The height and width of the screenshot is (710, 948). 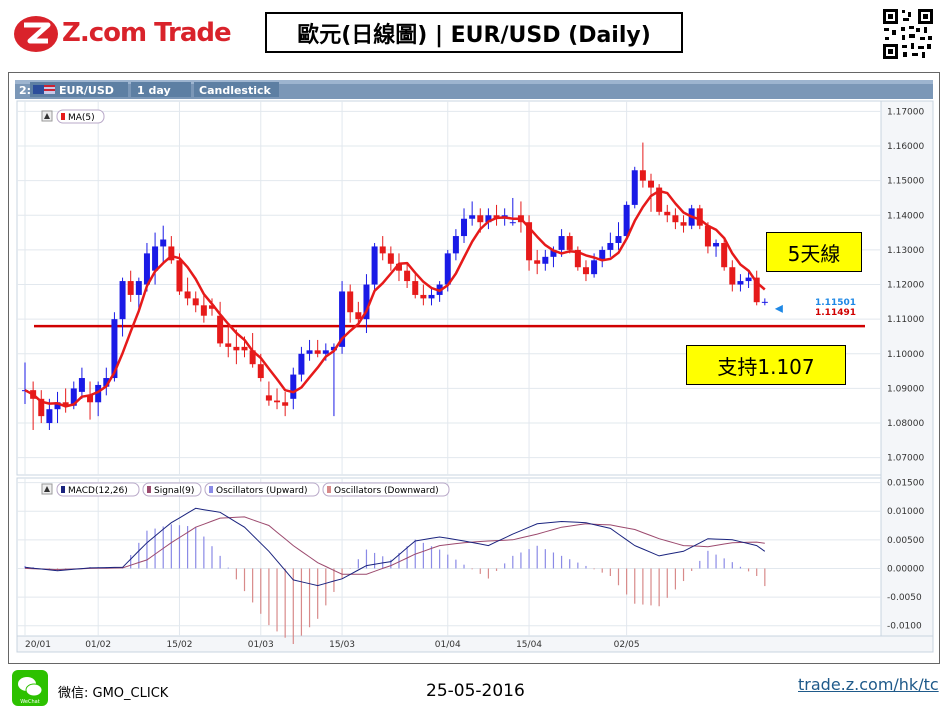 What do you see at coordinates (904, 598) in the screenshot?
I see `macd-y-tick: -0.0050` at bounding box center [904, 598].